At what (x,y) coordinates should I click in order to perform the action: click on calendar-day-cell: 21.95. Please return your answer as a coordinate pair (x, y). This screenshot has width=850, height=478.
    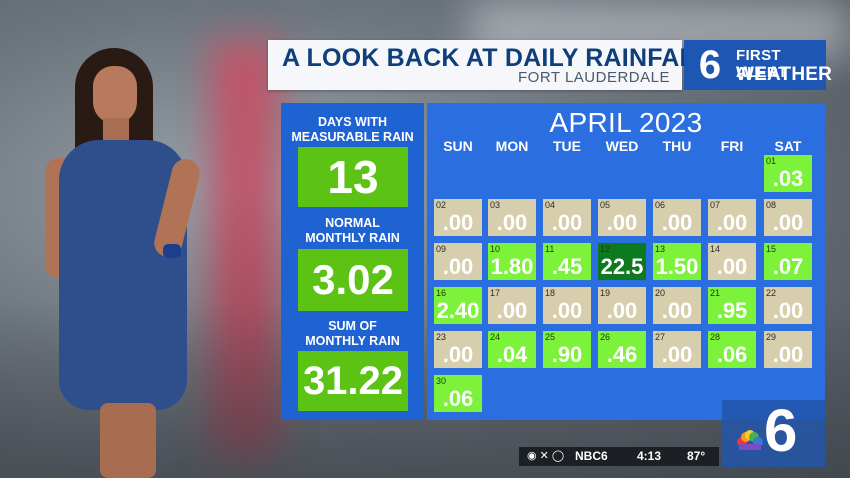
    Looking at the image, I should click on (732, 305).